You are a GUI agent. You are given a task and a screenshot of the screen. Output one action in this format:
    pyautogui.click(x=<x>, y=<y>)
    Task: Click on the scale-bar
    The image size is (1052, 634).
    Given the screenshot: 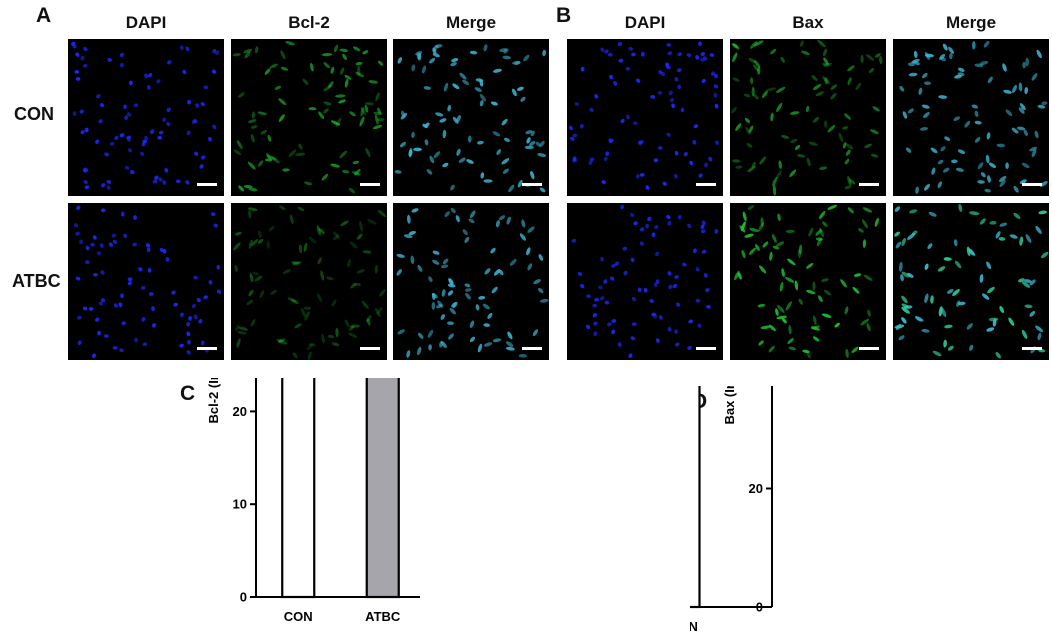 What is the action you would take?
    pyautogui.click(x=370, y=348)
    